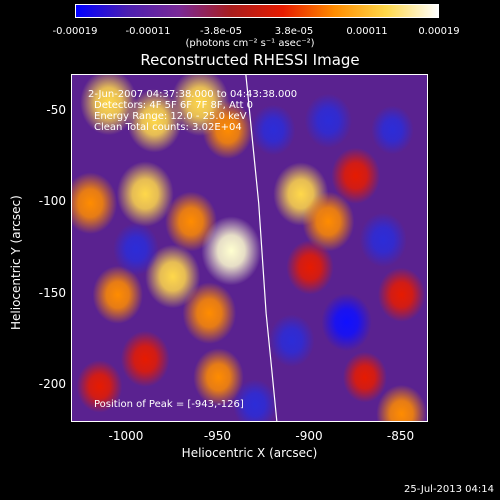 This screenshot has width=500, height=500. Describe the element at coordinates (400, 436) in the screenshot. I see `x-tick-label: -850` at that location.